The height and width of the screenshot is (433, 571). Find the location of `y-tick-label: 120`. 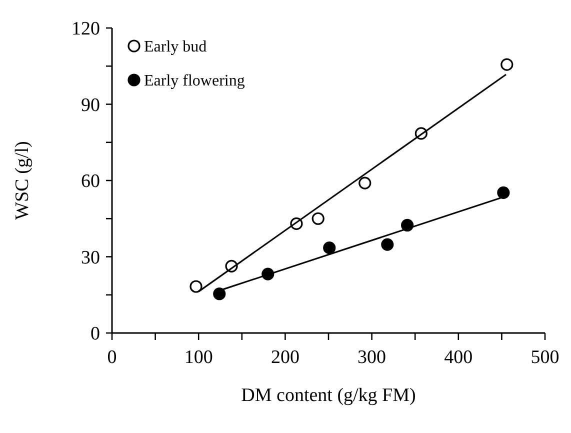

y-tick-label: 120 is located at coordinates (86, 29).